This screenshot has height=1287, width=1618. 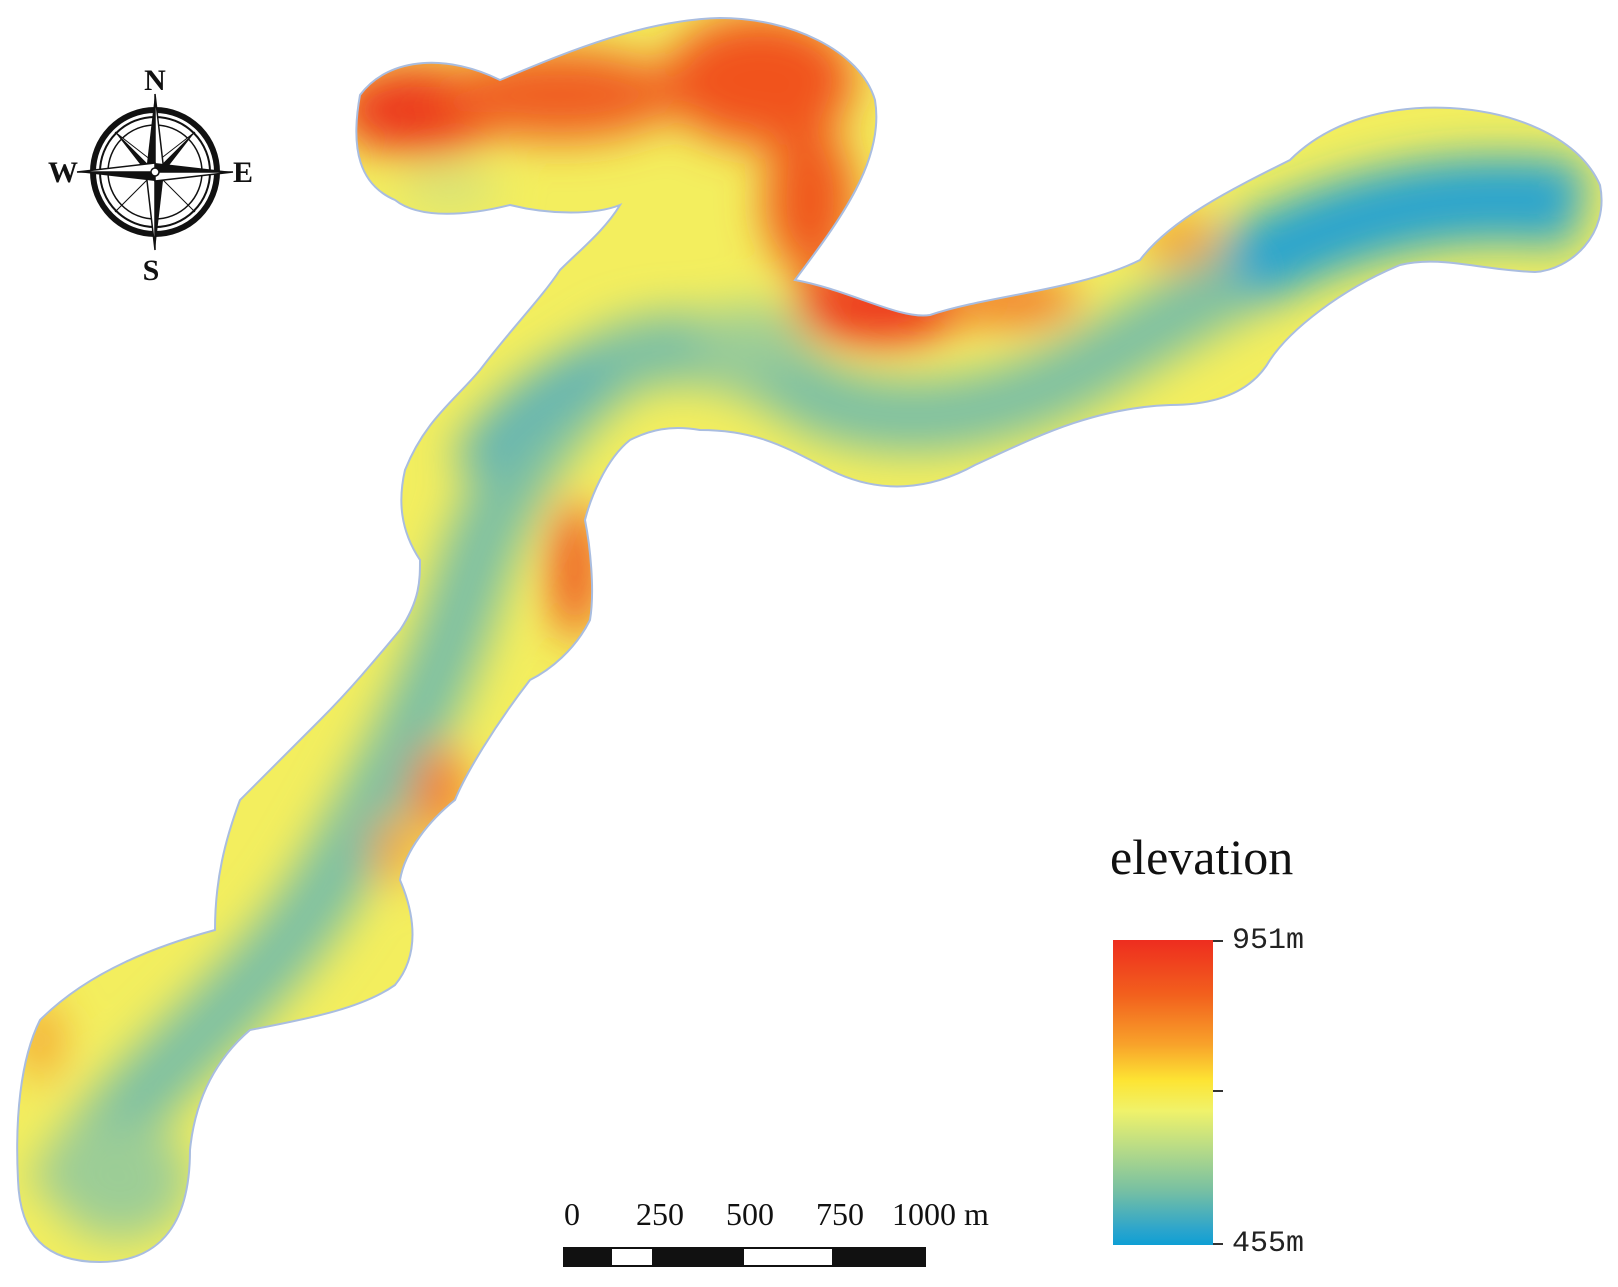 I want to click on low-center-band, so click(x=530, y=410).